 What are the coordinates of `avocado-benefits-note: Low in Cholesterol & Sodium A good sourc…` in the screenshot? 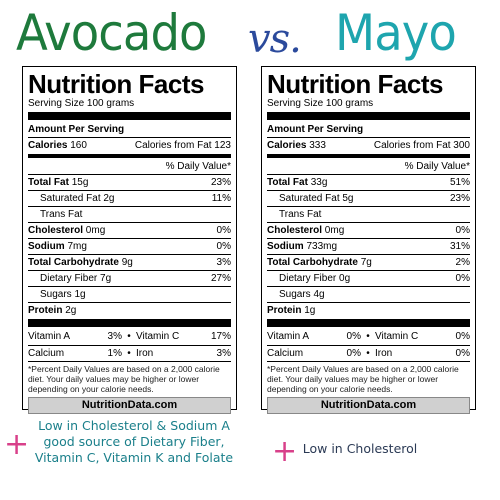 It's located at (134, 441).